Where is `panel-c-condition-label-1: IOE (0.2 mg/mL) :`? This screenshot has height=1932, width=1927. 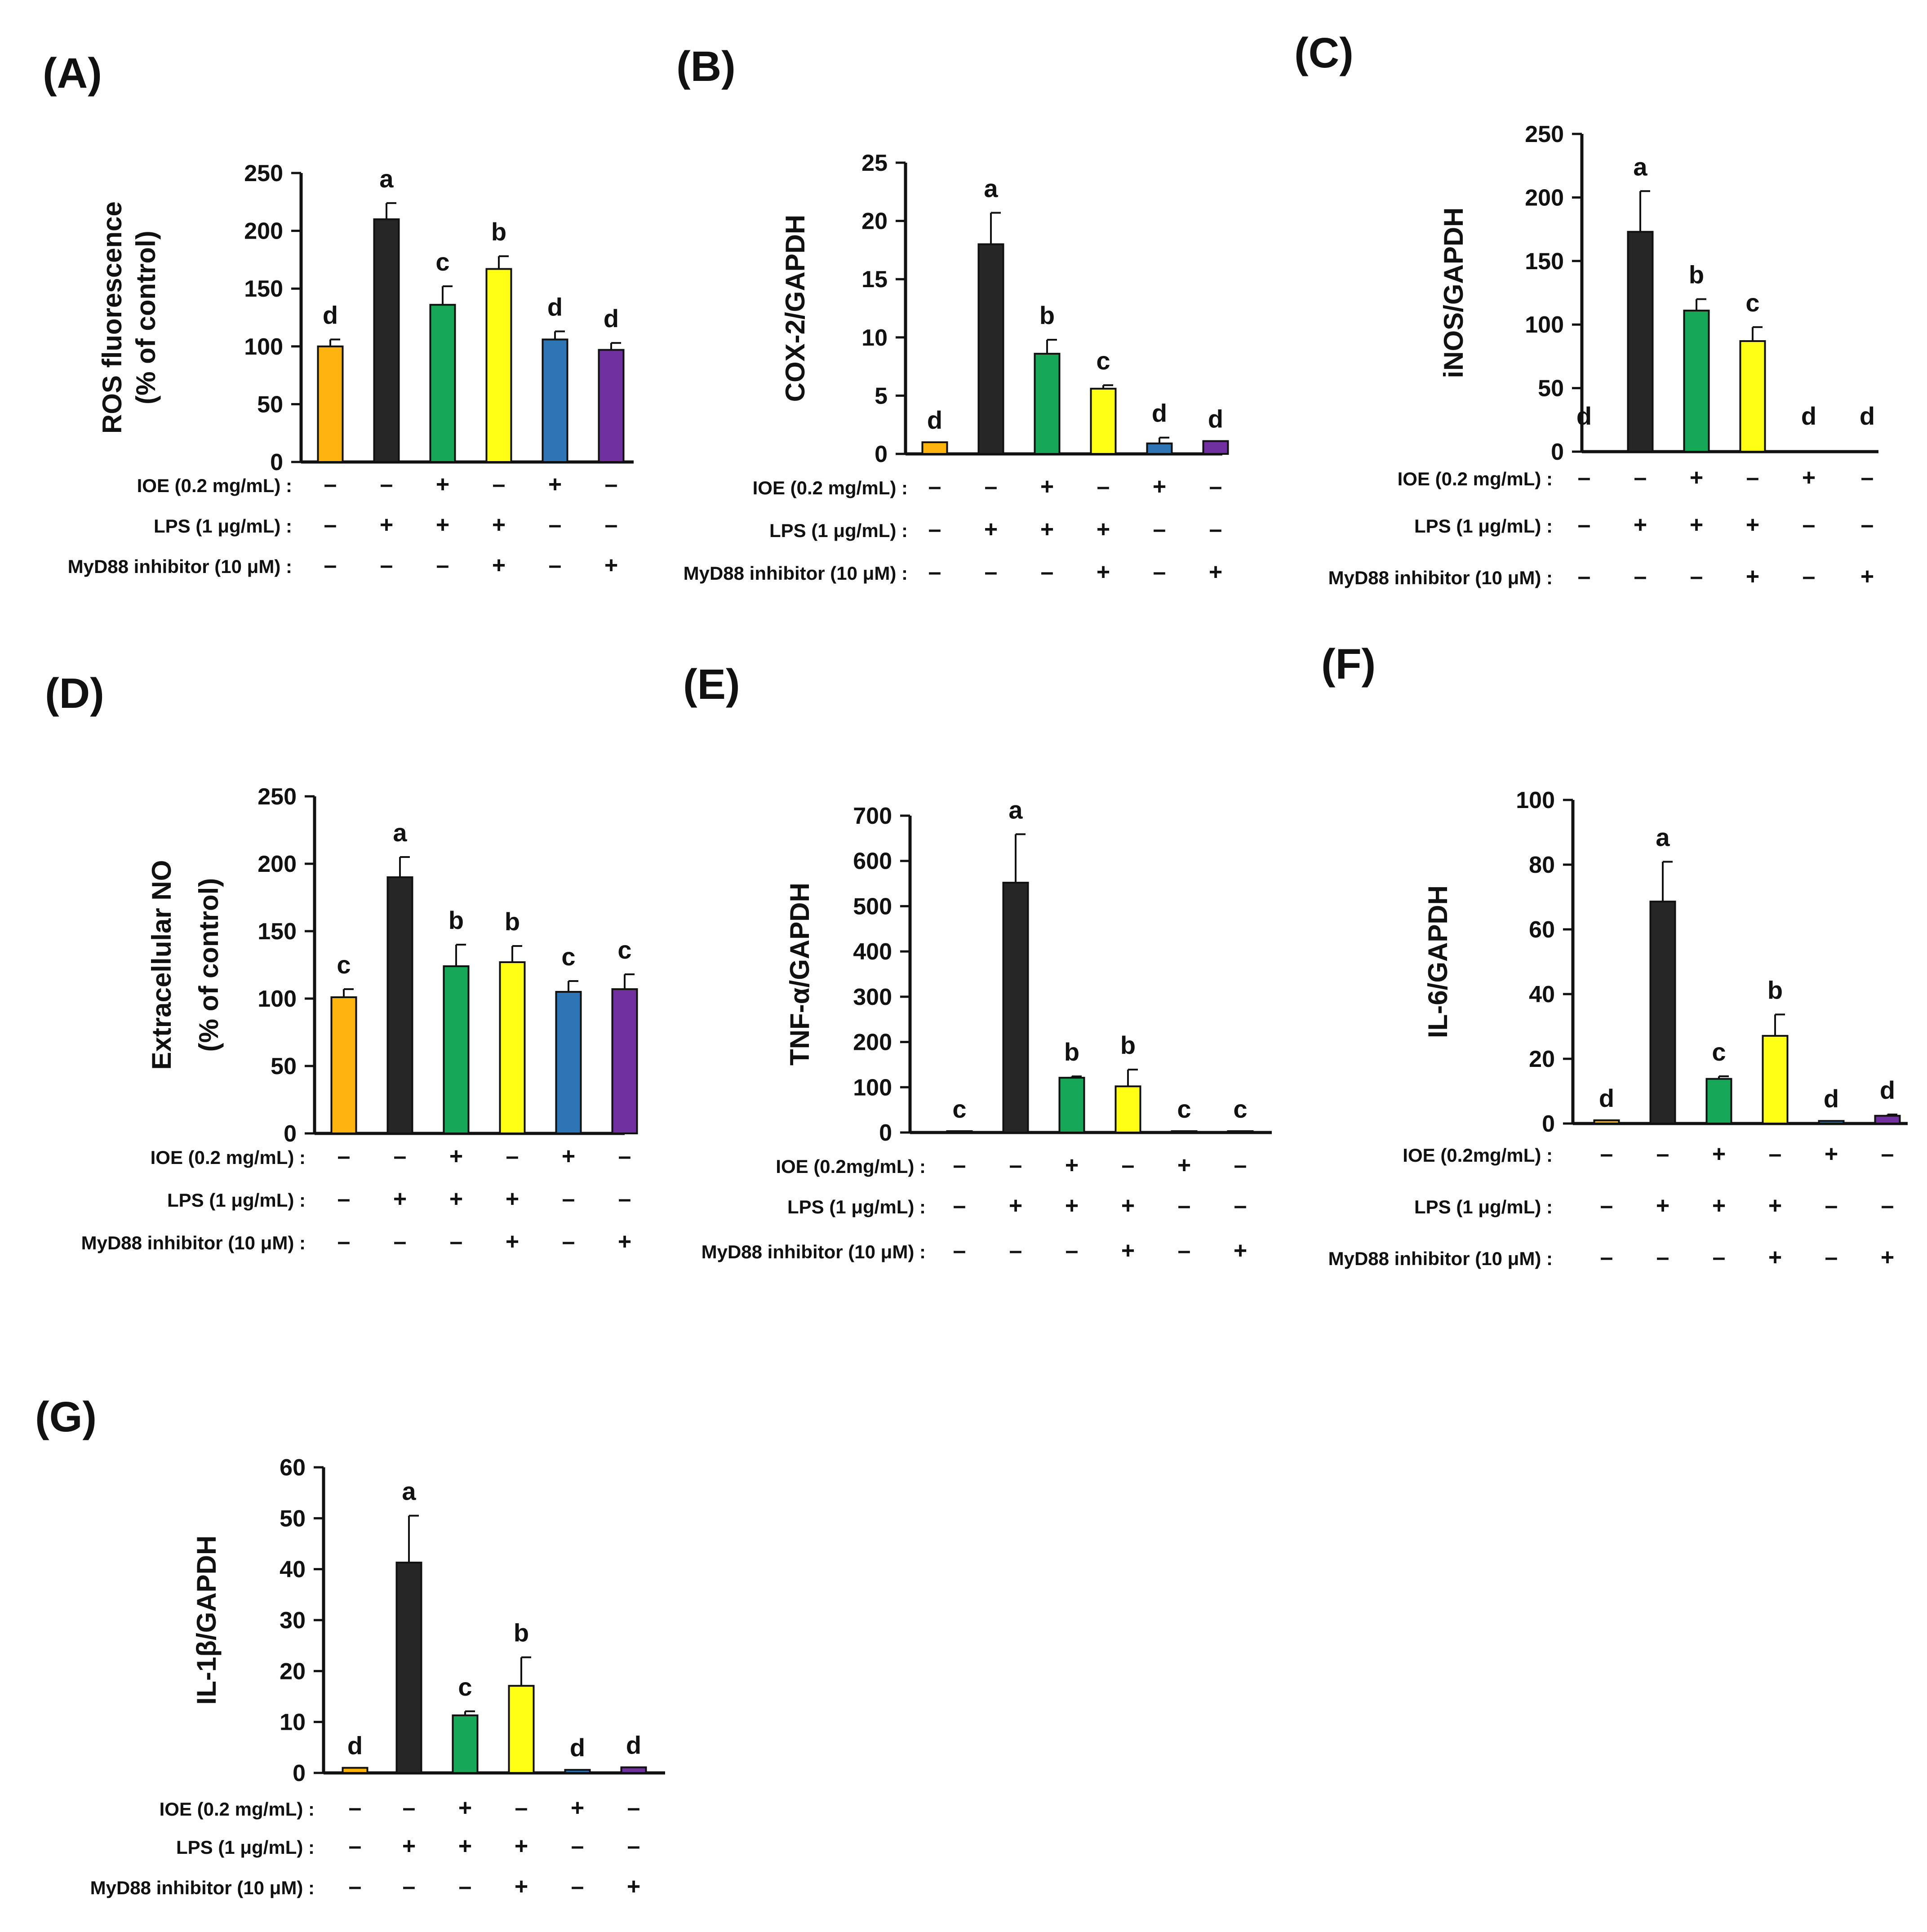
panel-c-condition-label-1: IOE (0.2 mg/mL) : is located at coordinates (1475, 478).